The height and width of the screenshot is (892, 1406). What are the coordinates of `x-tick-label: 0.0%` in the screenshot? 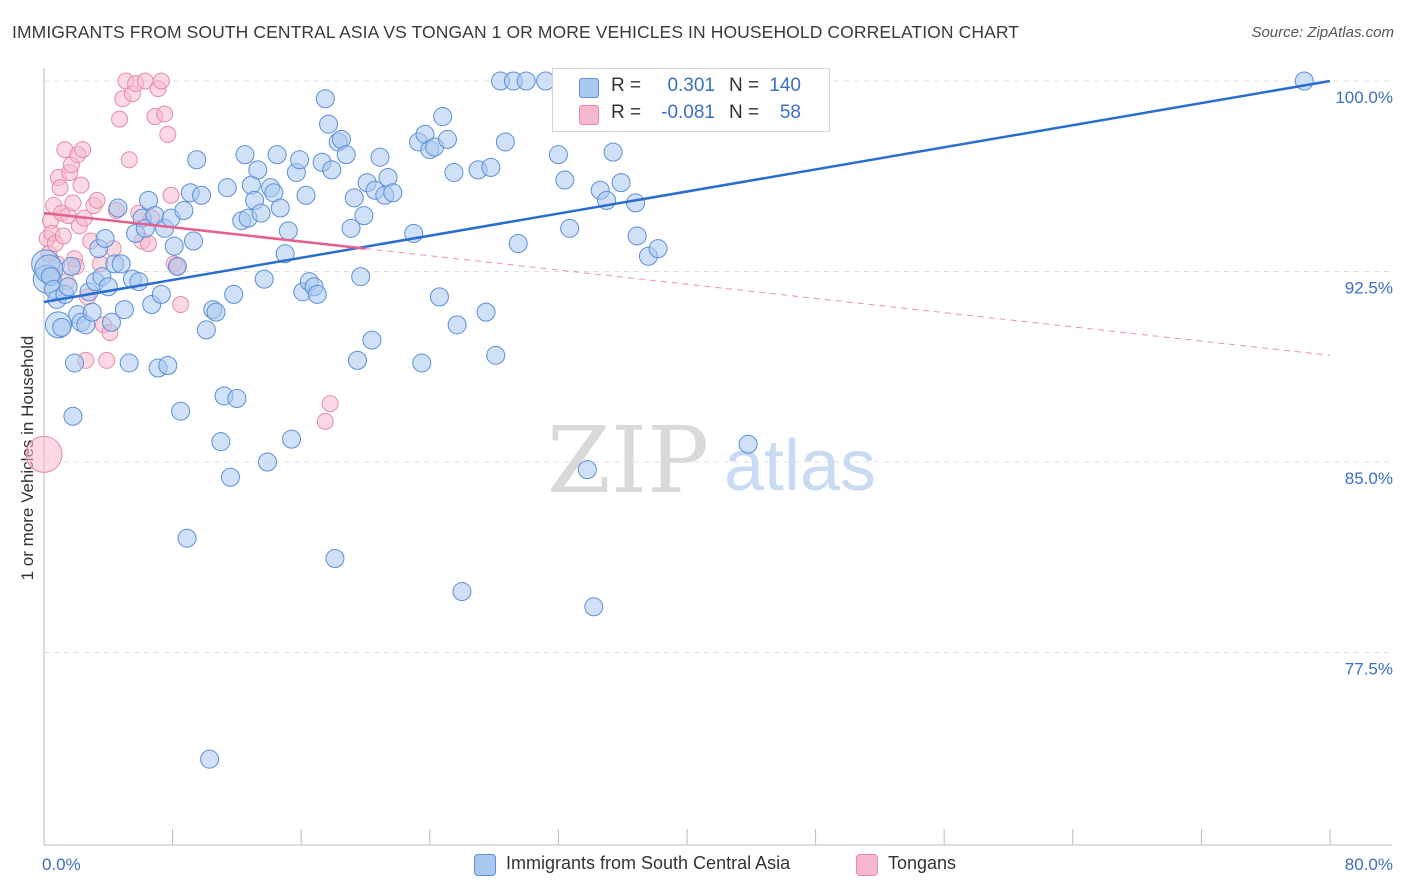 It's located at (61, 864).